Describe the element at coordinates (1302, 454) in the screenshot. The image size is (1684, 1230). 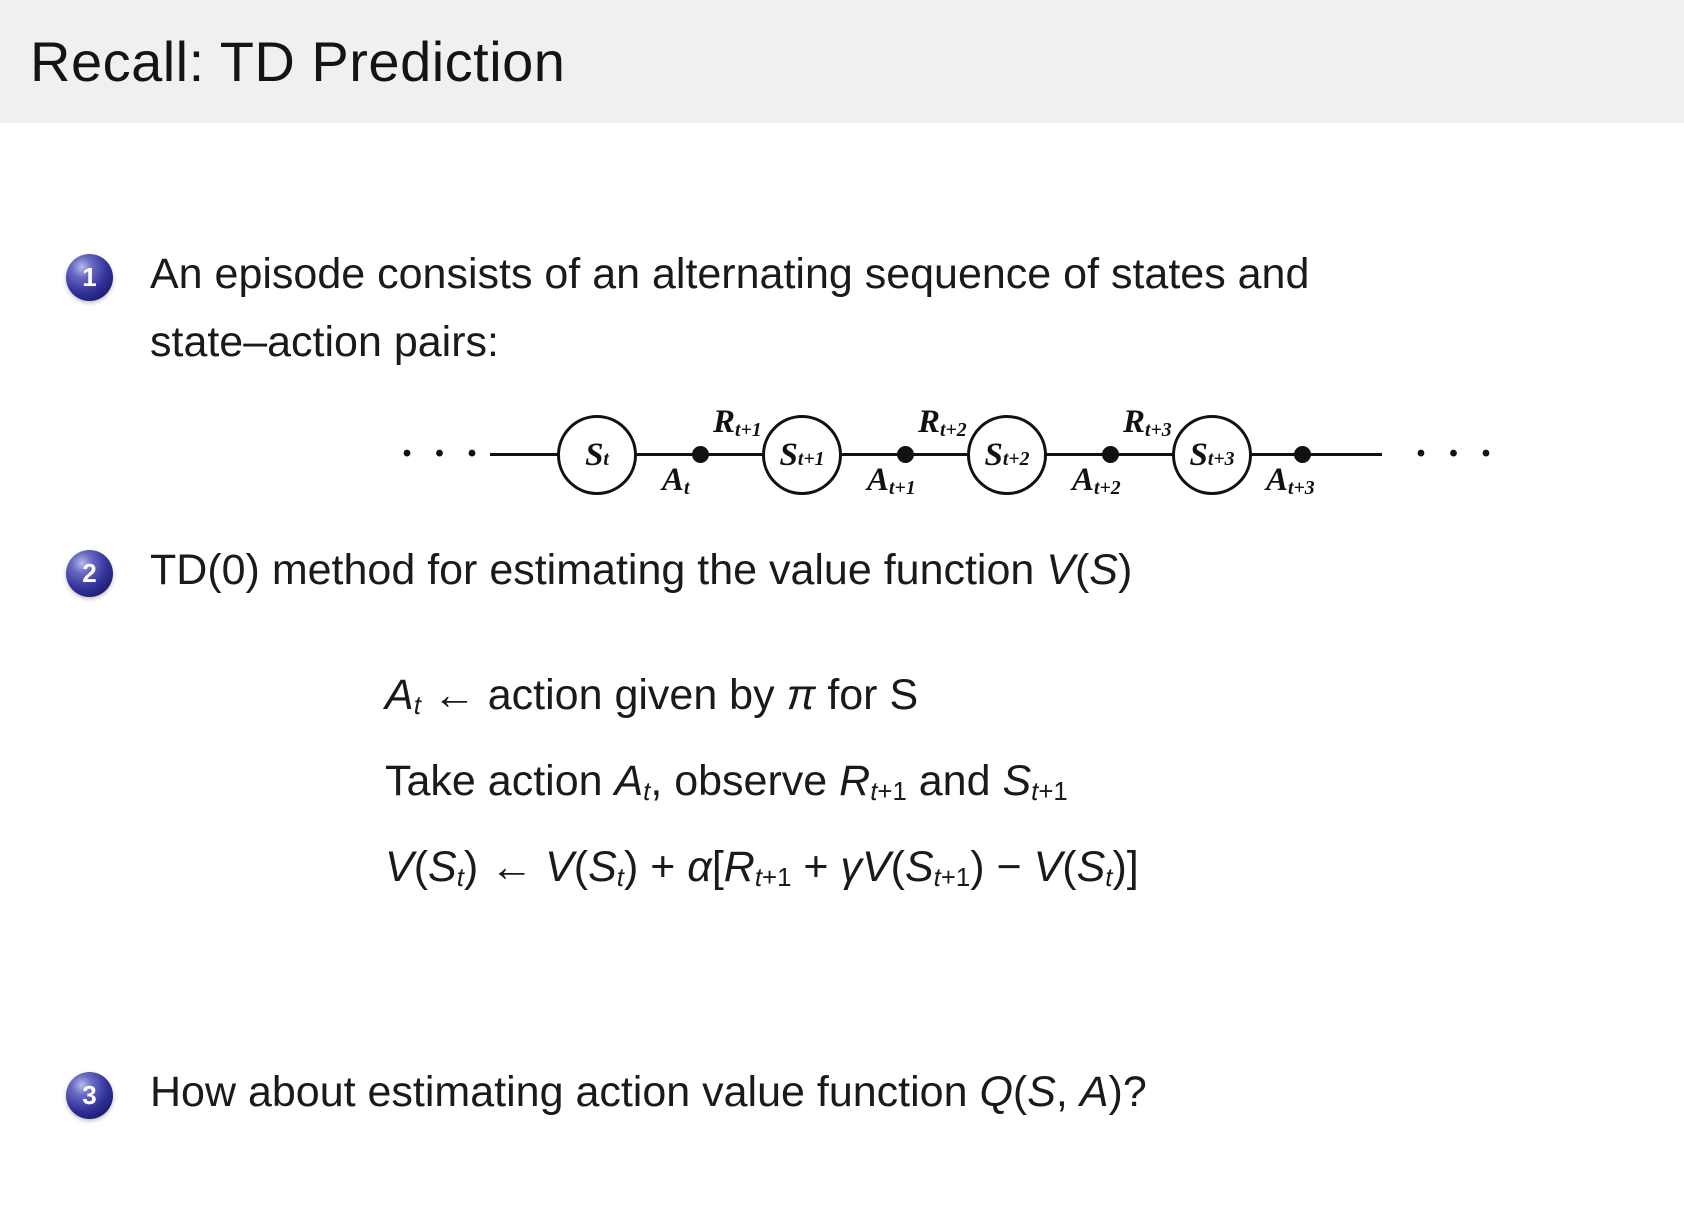
I see `action-dot-at3` at that location.